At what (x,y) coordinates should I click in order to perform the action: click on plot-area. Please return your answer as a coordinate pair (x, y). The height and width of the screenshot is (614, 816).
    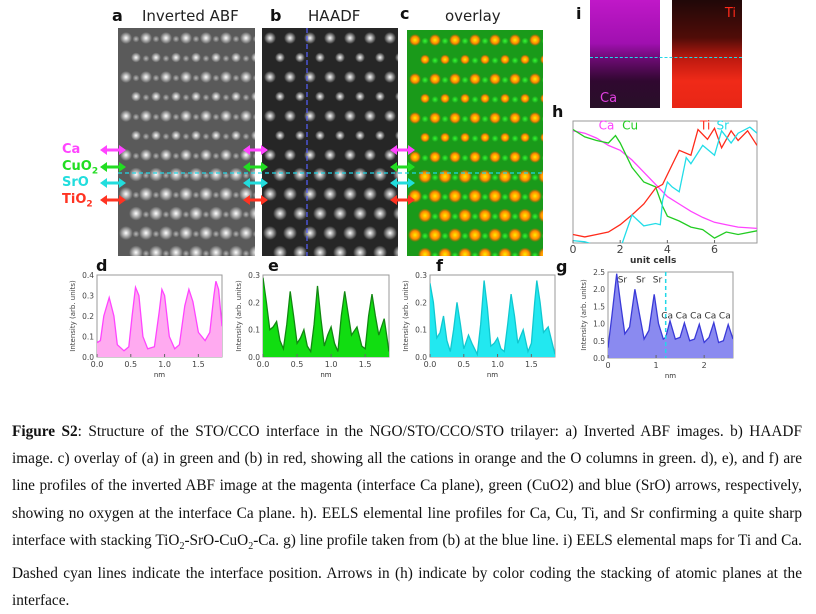
    Looking at the image, I should click on (492, 318).